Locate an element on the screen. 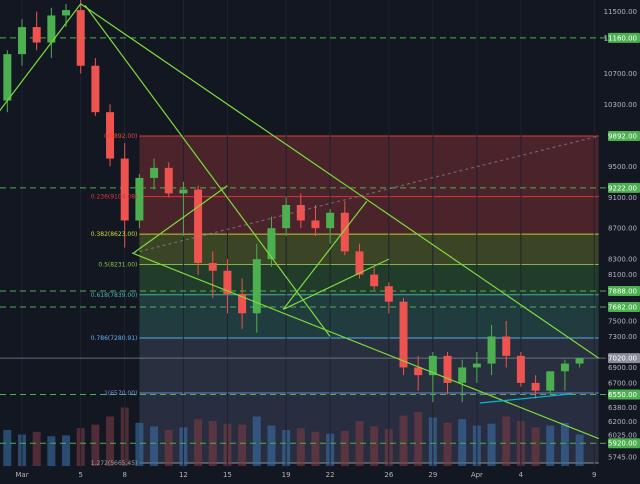 The height and width of the screenshot is (484, 640). price-label-text: 11160.00 is located at coordinates (620, 38).